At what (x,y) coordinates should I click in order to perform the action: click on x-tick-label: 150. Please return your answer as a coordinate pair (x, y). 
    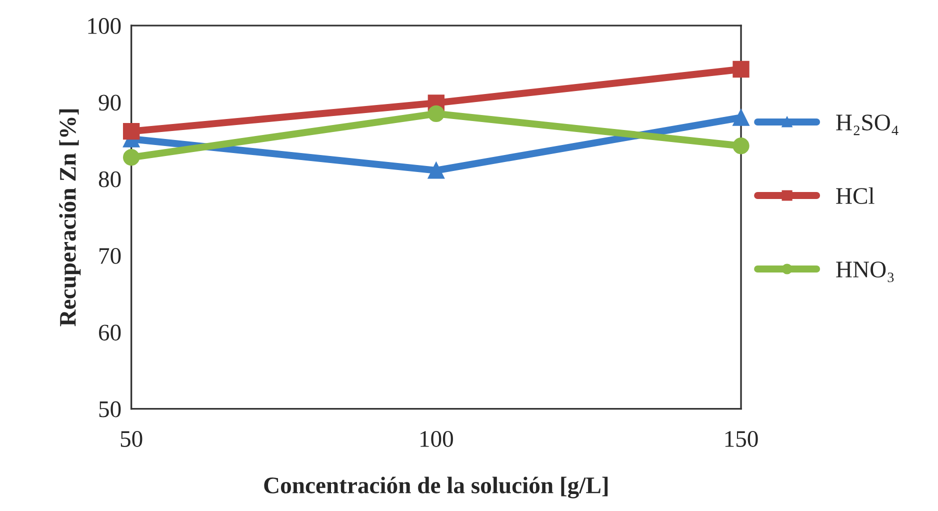
    Looking at the image, I should click on (741, 439).